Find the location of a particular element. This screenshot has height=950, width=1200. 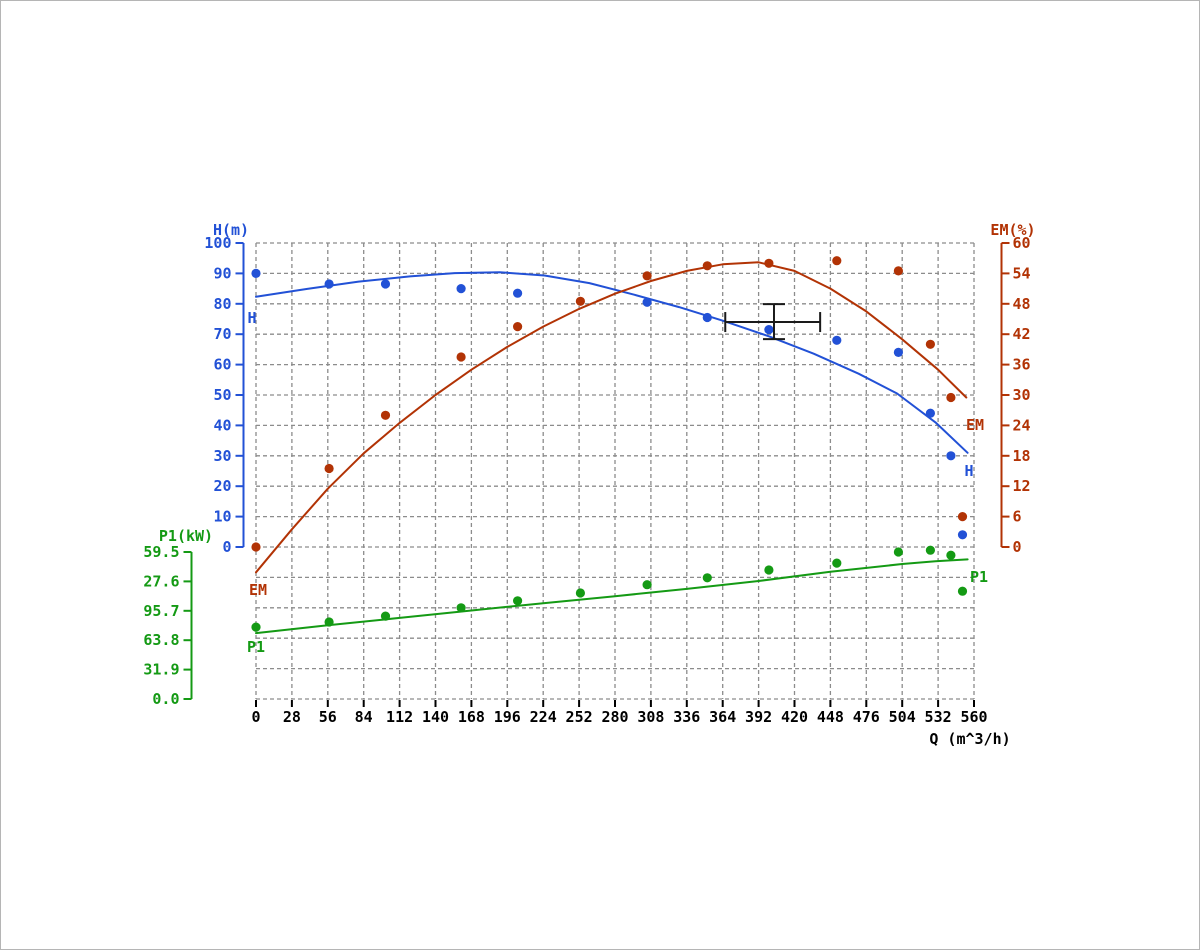

em-axis-tick-label: 12 is located at coordinates (1022, 486).